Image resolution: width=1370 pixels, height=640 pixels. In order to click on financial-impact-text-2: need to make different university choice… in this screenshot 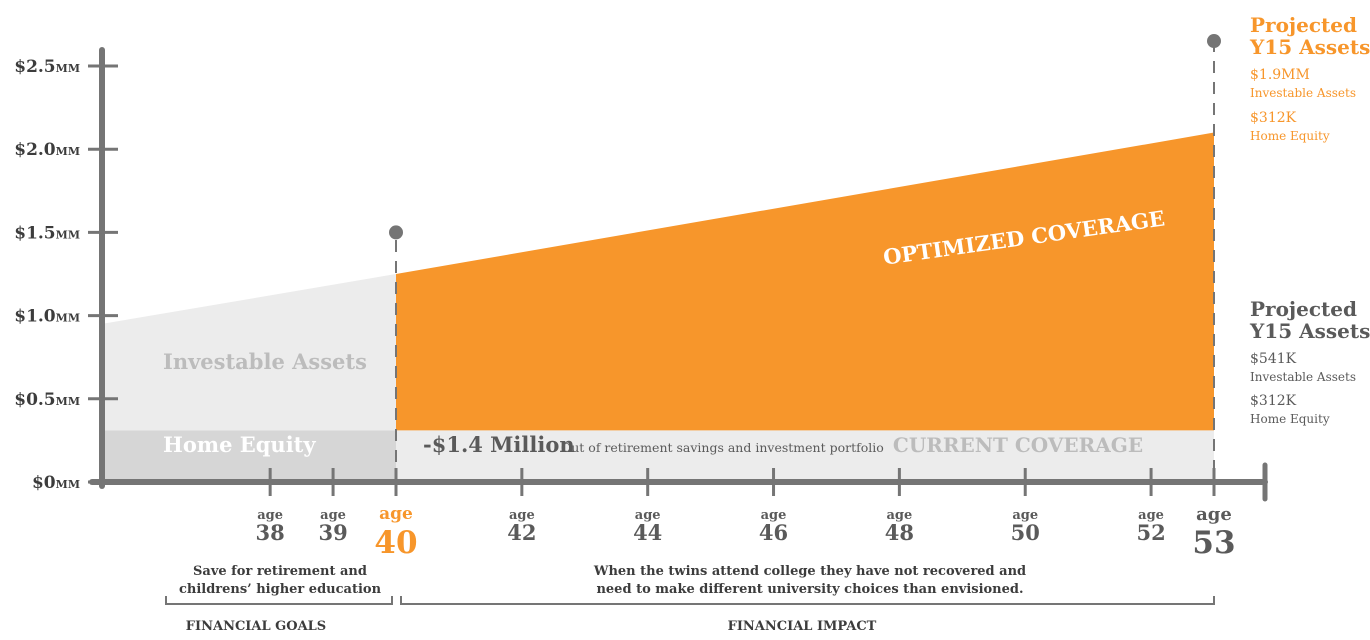, I will do `click(809, 589)`.